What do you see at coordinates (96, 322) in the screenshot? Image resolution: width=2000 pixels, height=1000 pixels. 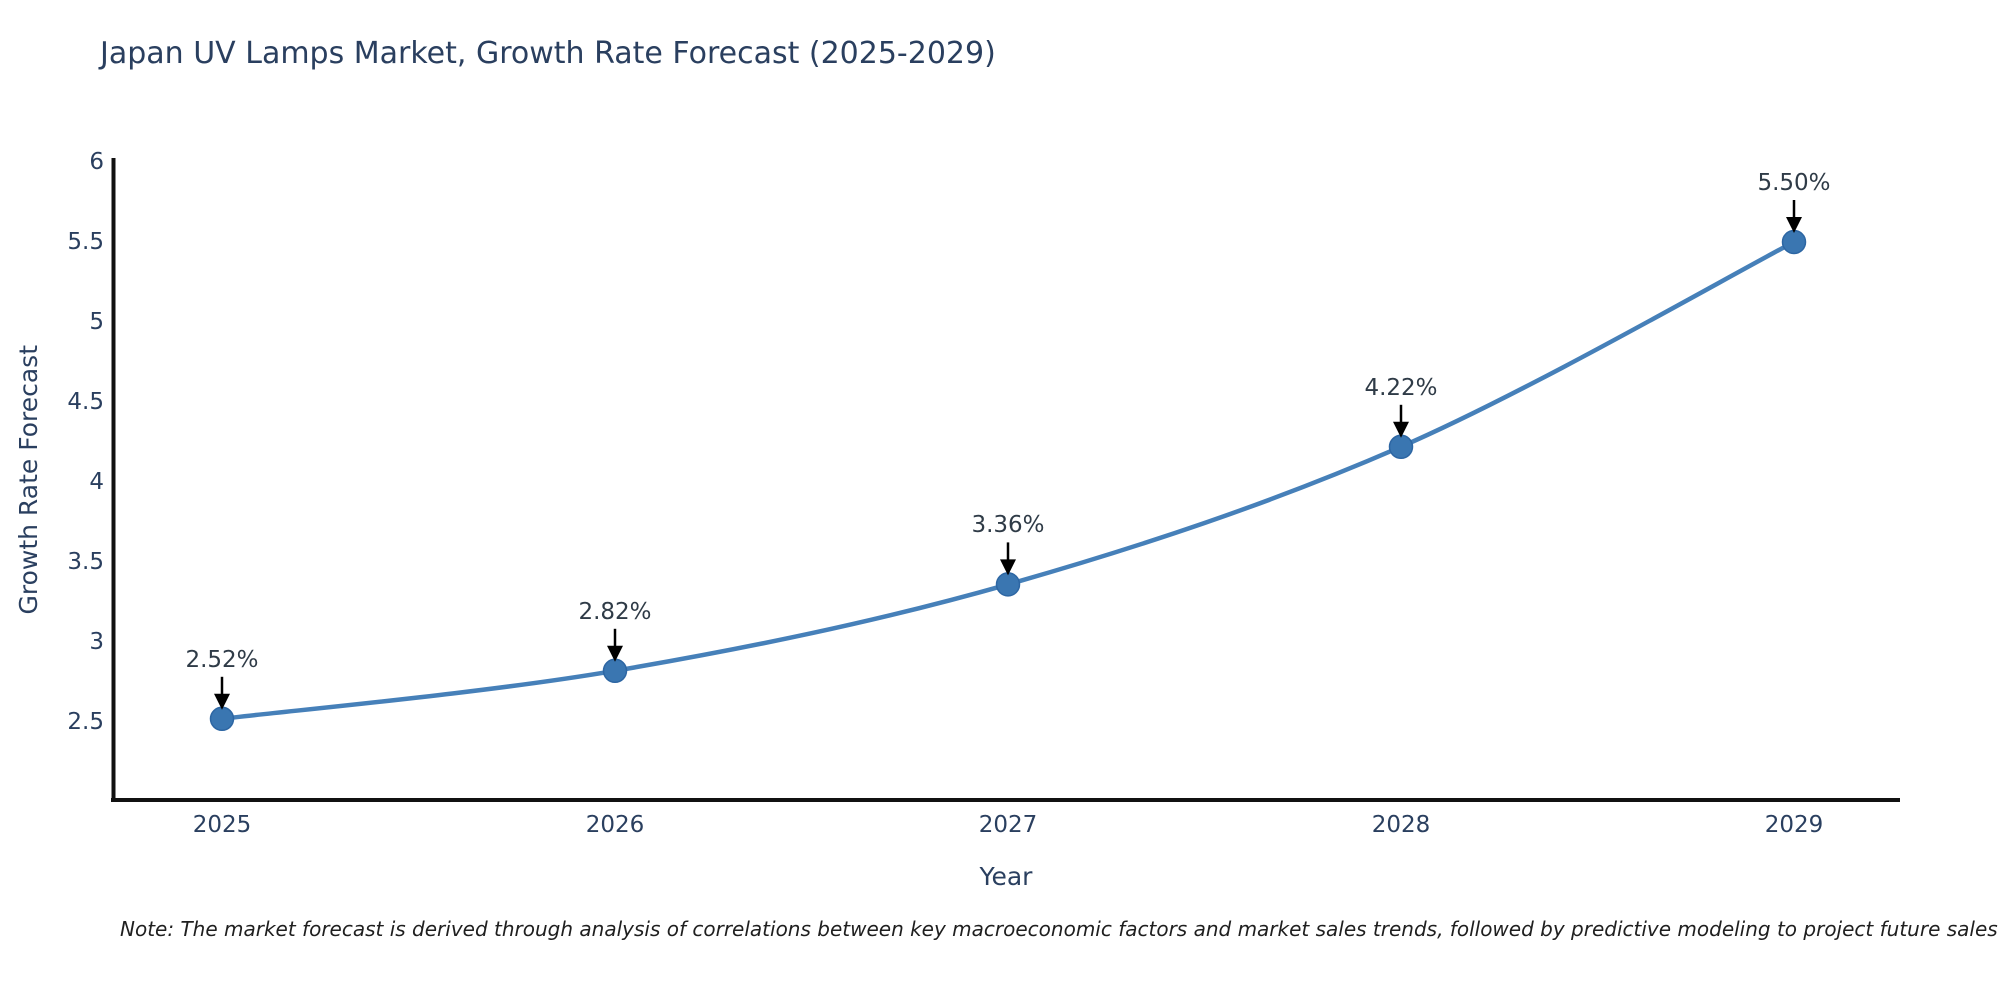 I see `y-tick-label: 5` at bounding box center [96, 322].